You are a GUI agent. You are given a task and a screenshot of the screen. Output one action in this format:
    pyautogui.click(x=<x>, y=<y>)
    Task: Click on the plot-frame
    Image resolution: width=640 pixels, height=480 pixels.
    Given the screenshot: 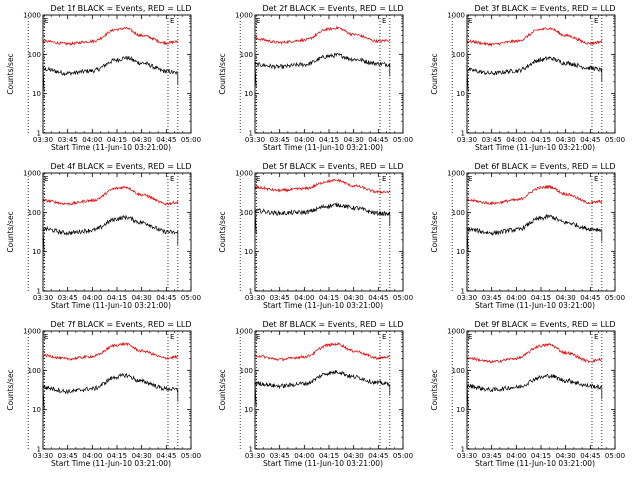 What is the action you would take?
    pyautogui.click(x=329, y=390)
    